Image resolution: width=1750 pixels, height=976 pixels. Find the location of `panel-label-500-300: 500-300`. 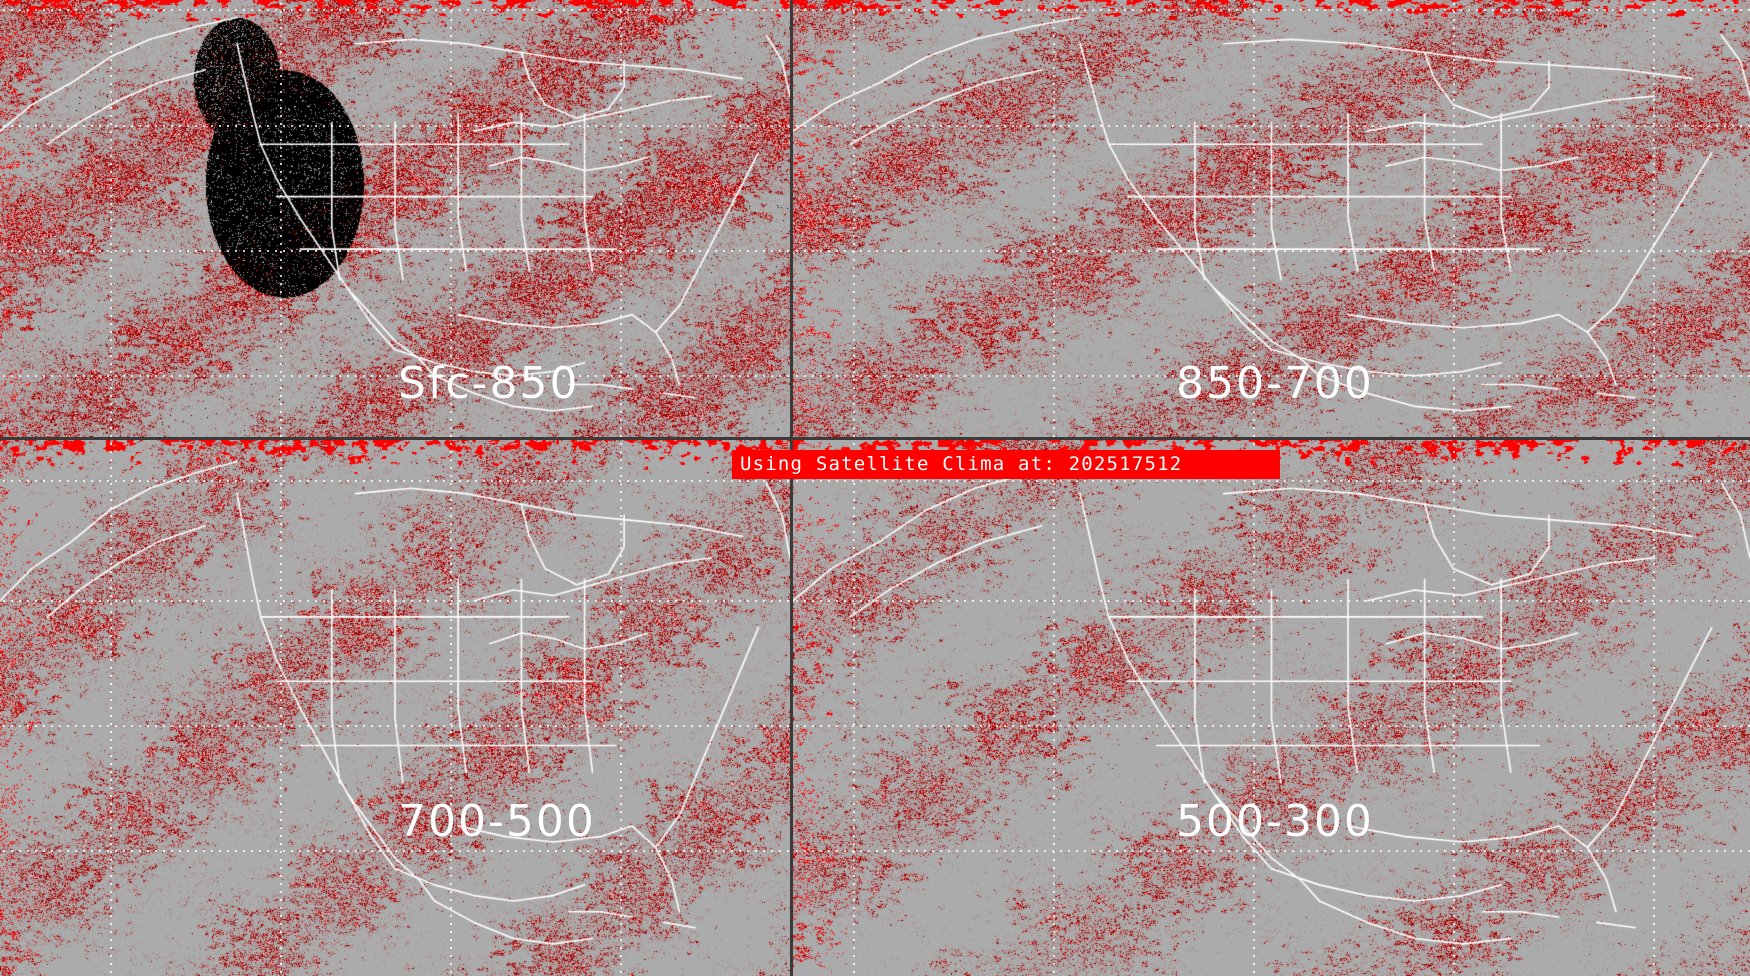

panel-label-500-300: 500-300 is located at coordinates (1275, 821).